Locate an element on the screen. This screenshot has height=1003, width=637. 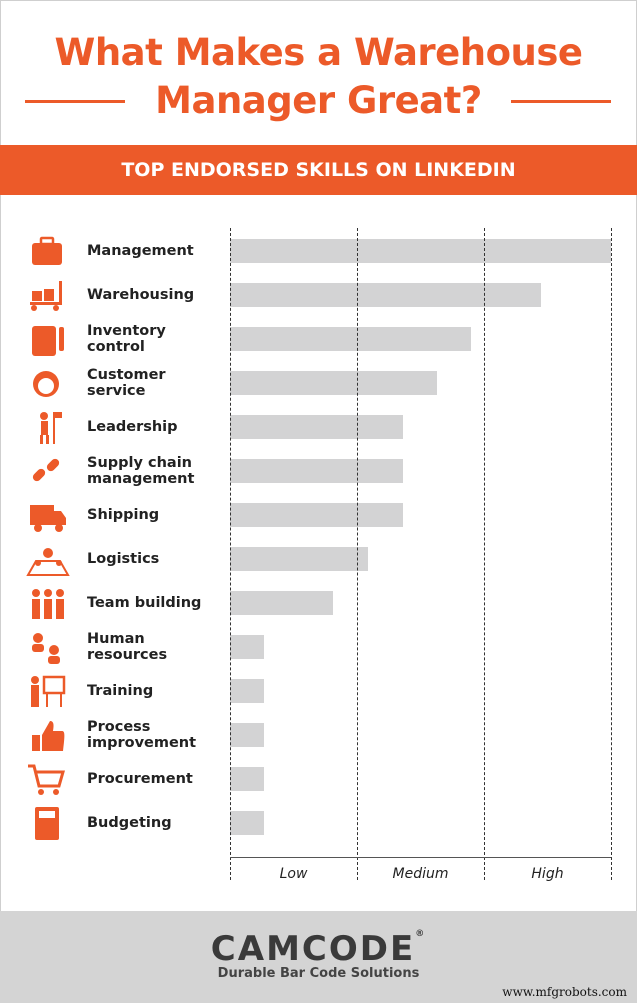
scale-label: Low is located at coordinates (293, 874).